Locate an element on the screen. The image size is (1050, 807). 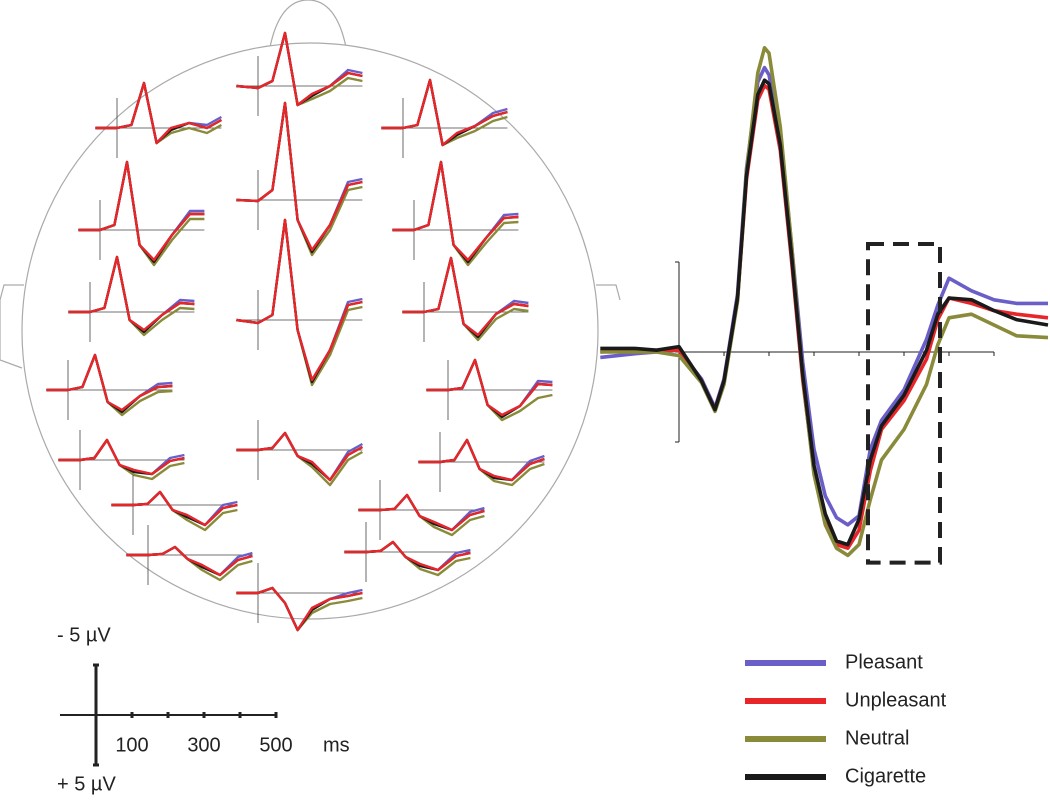
legend-label: Unpleasant is located at coordinates (896, 700).